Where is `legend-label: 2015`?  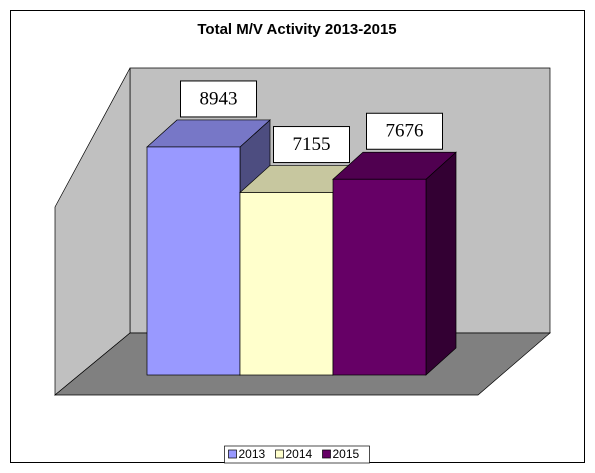
legend-label: 2015 is located at coordinates (346, 454).